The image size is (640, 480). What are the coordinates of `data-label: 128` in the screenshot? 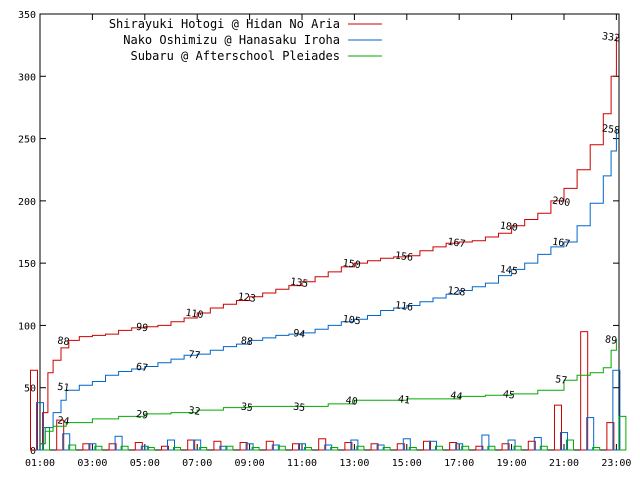 It's located at (456, 291).